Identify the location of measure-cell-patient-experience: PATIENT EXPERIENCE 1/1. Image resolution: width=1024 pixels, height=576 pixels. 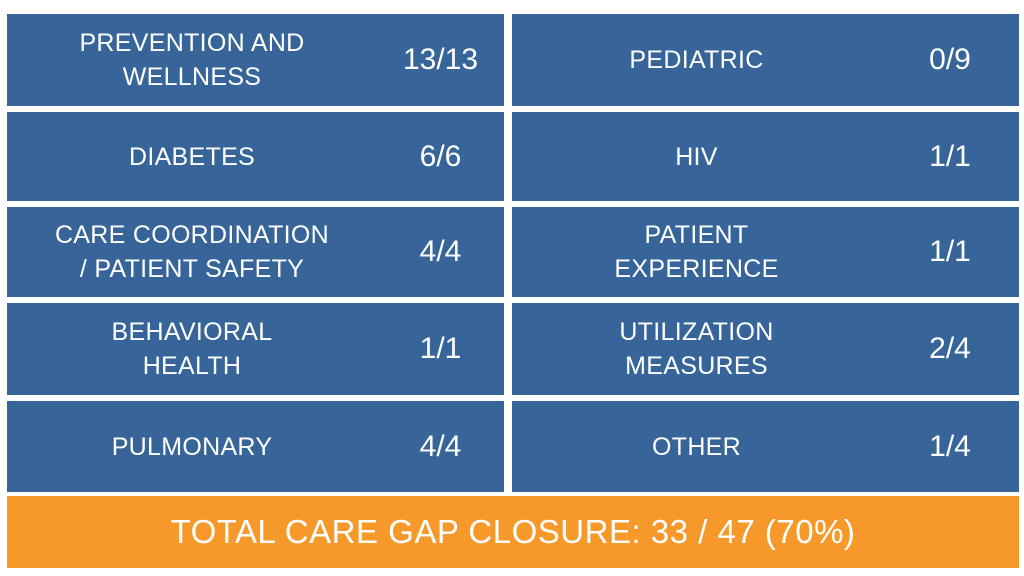
(765, 252).